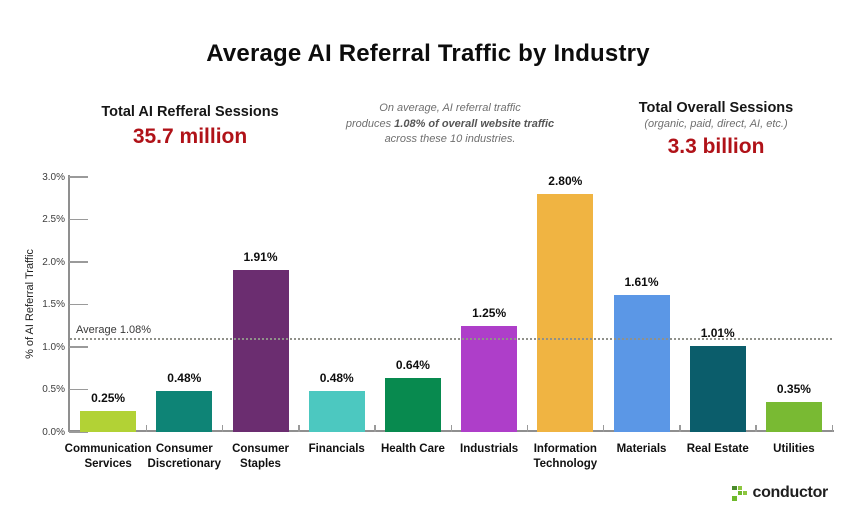  I want to click on conductor-logo: conductor, so click(780, 493).